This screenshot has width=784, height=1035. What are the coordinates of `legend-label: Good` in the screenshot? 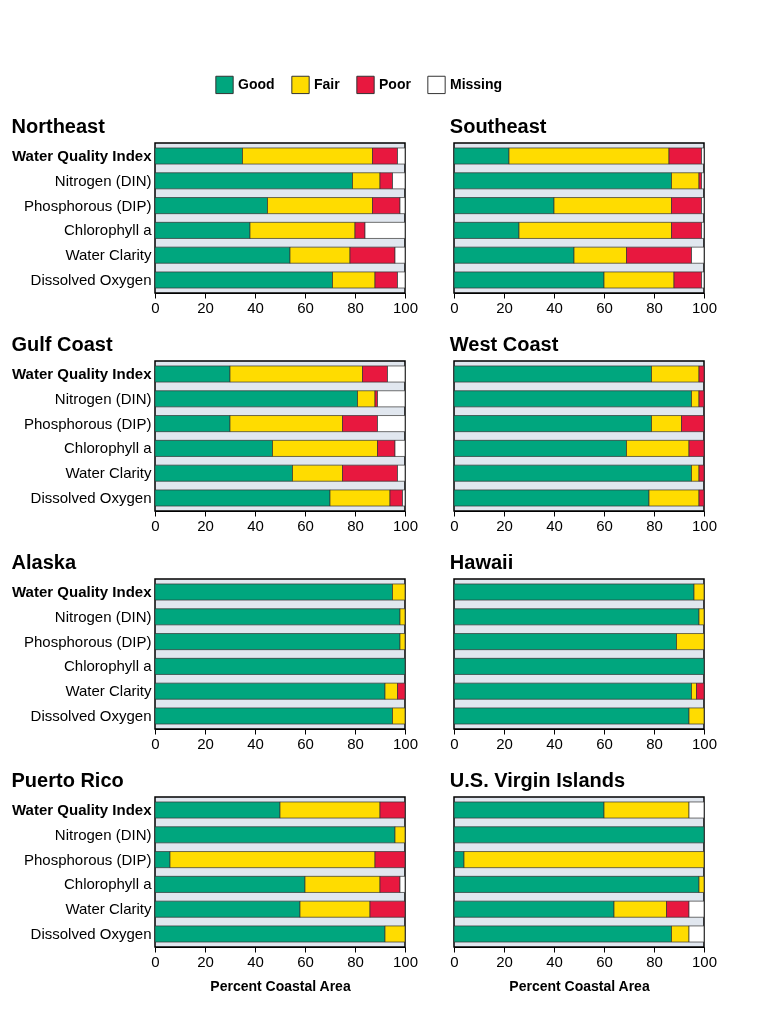 It's located at (256, 83).